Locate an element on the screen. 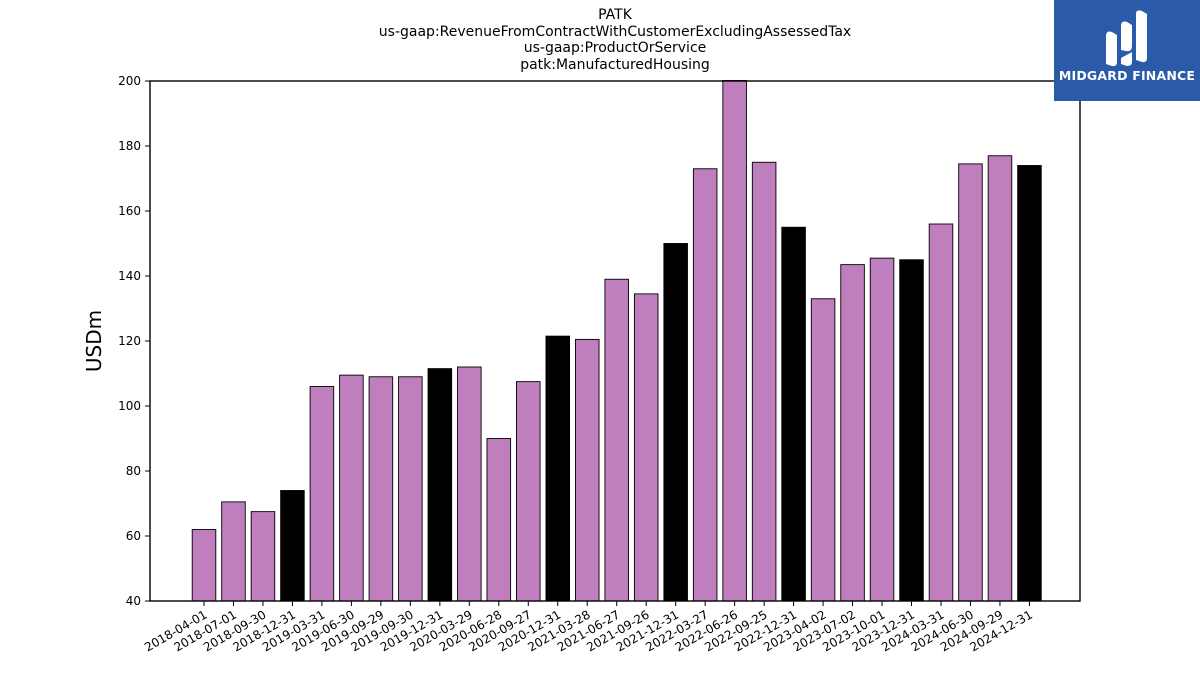  y-tick-label: 200 is located at coordinates (129, 81).